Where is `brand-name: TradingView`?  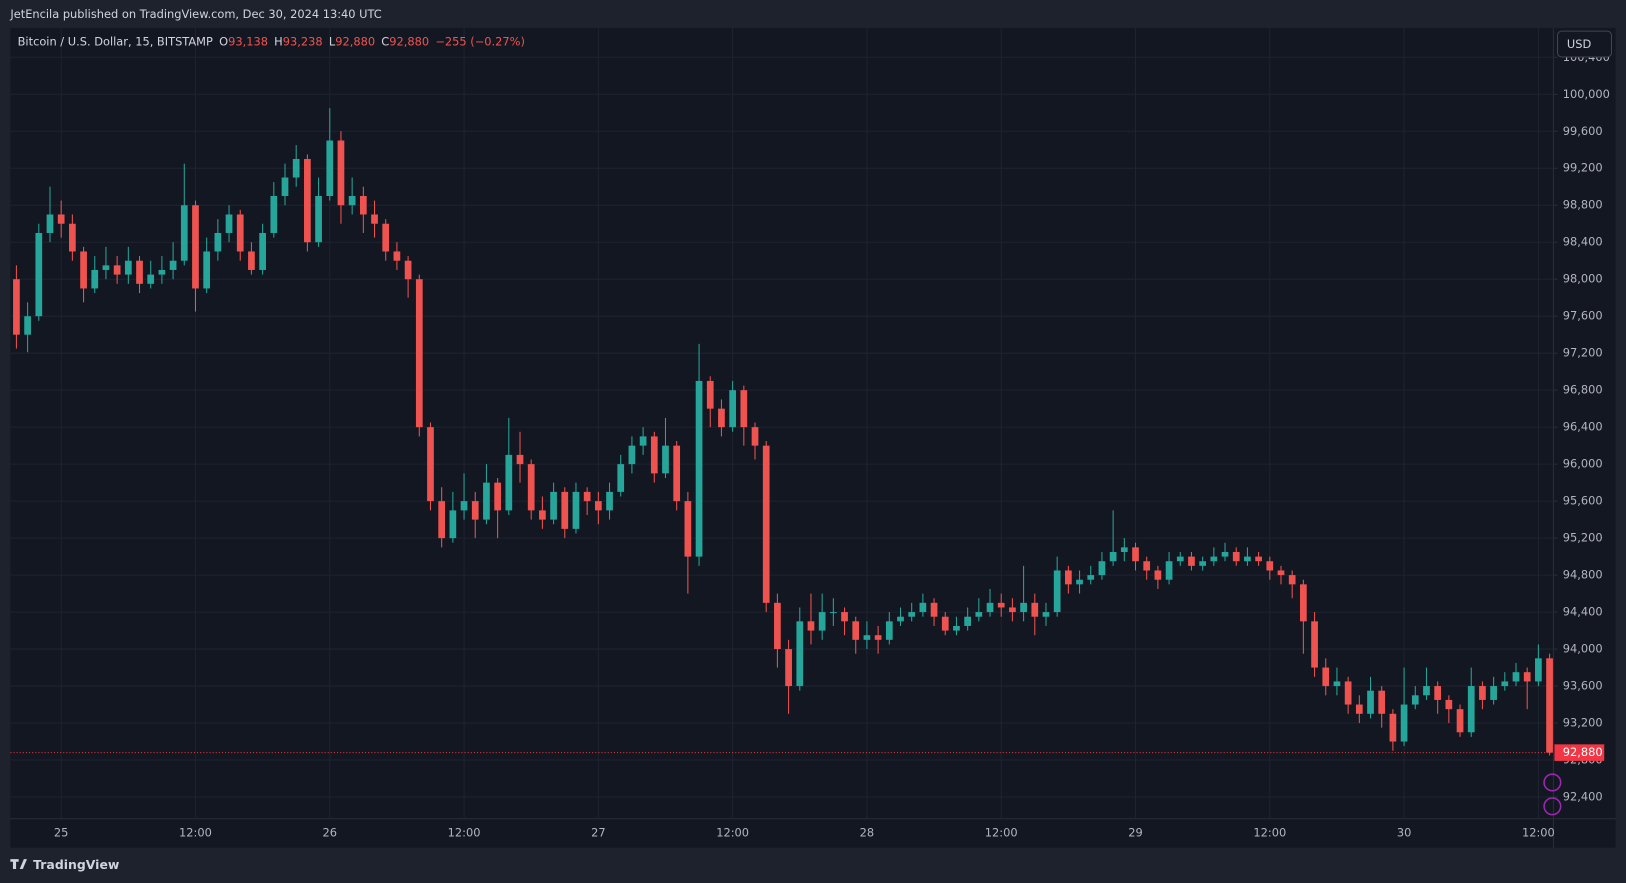
brand-name: TradingView is located at coordinates (76, 864).